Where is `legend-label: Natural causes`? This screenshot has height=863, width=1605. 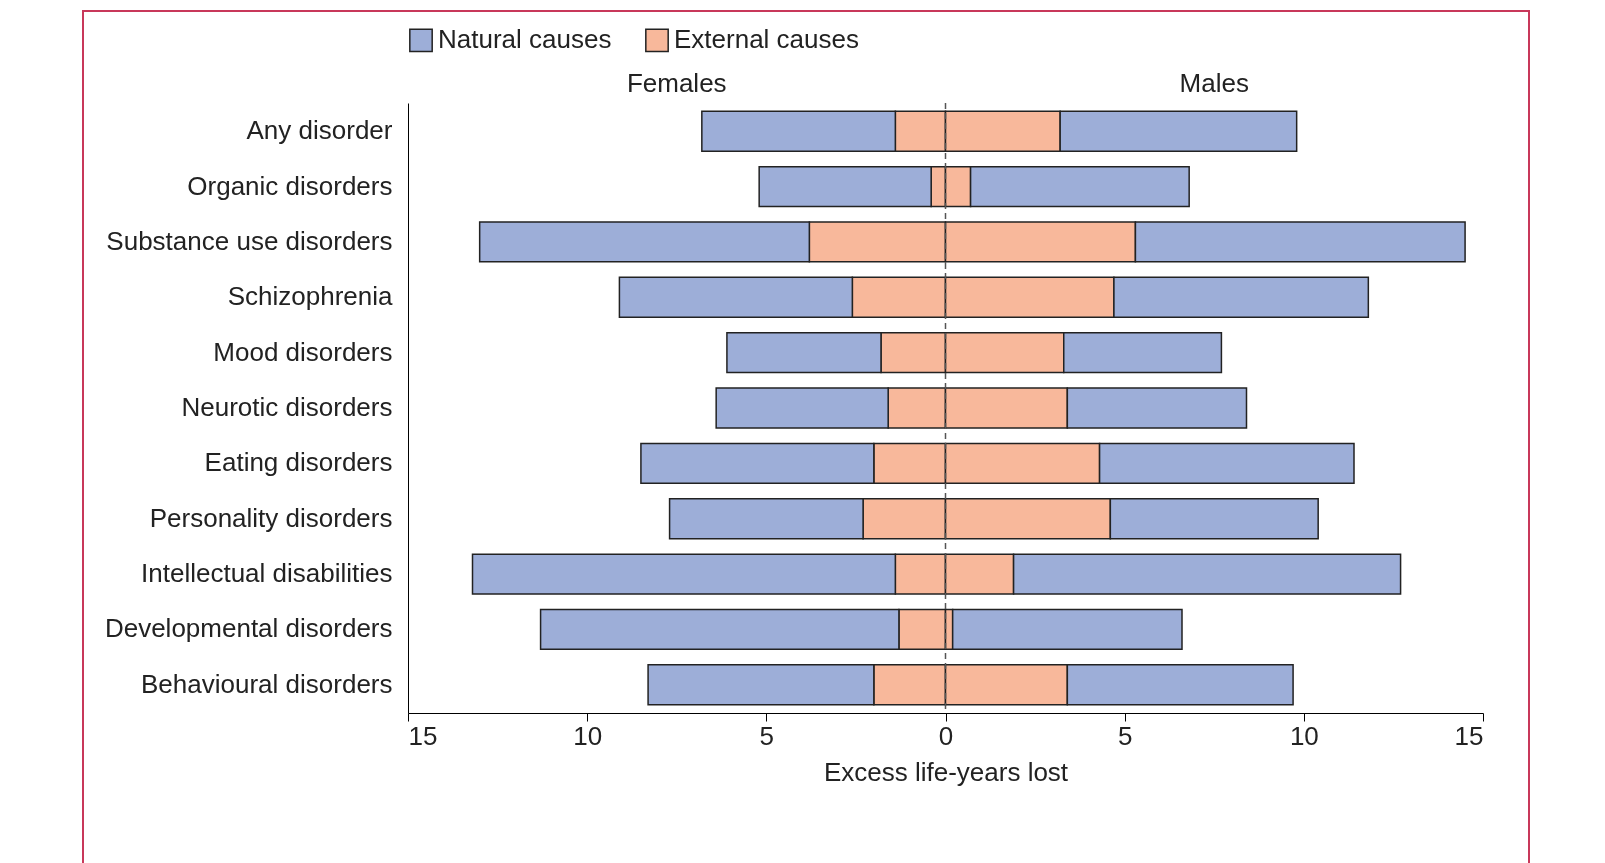 legend-label: Natural causes is located at coordinates (525, 39).